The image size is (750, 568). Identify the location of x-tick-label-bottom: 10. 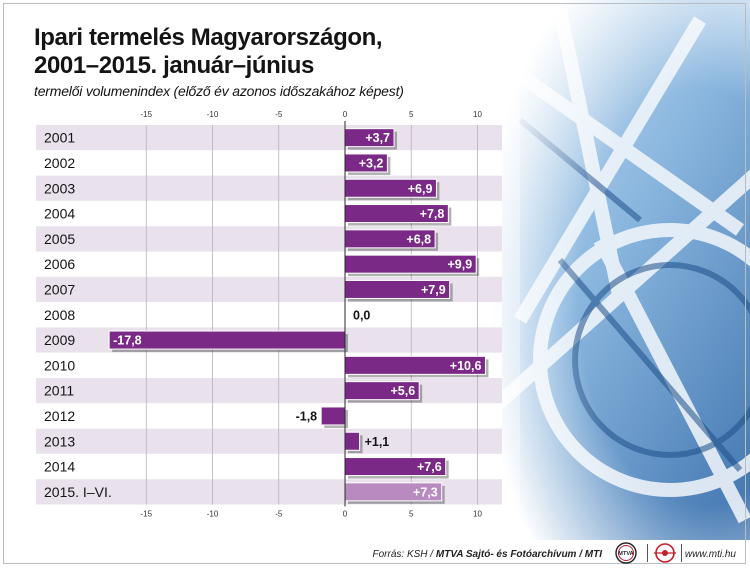
(477, 514).